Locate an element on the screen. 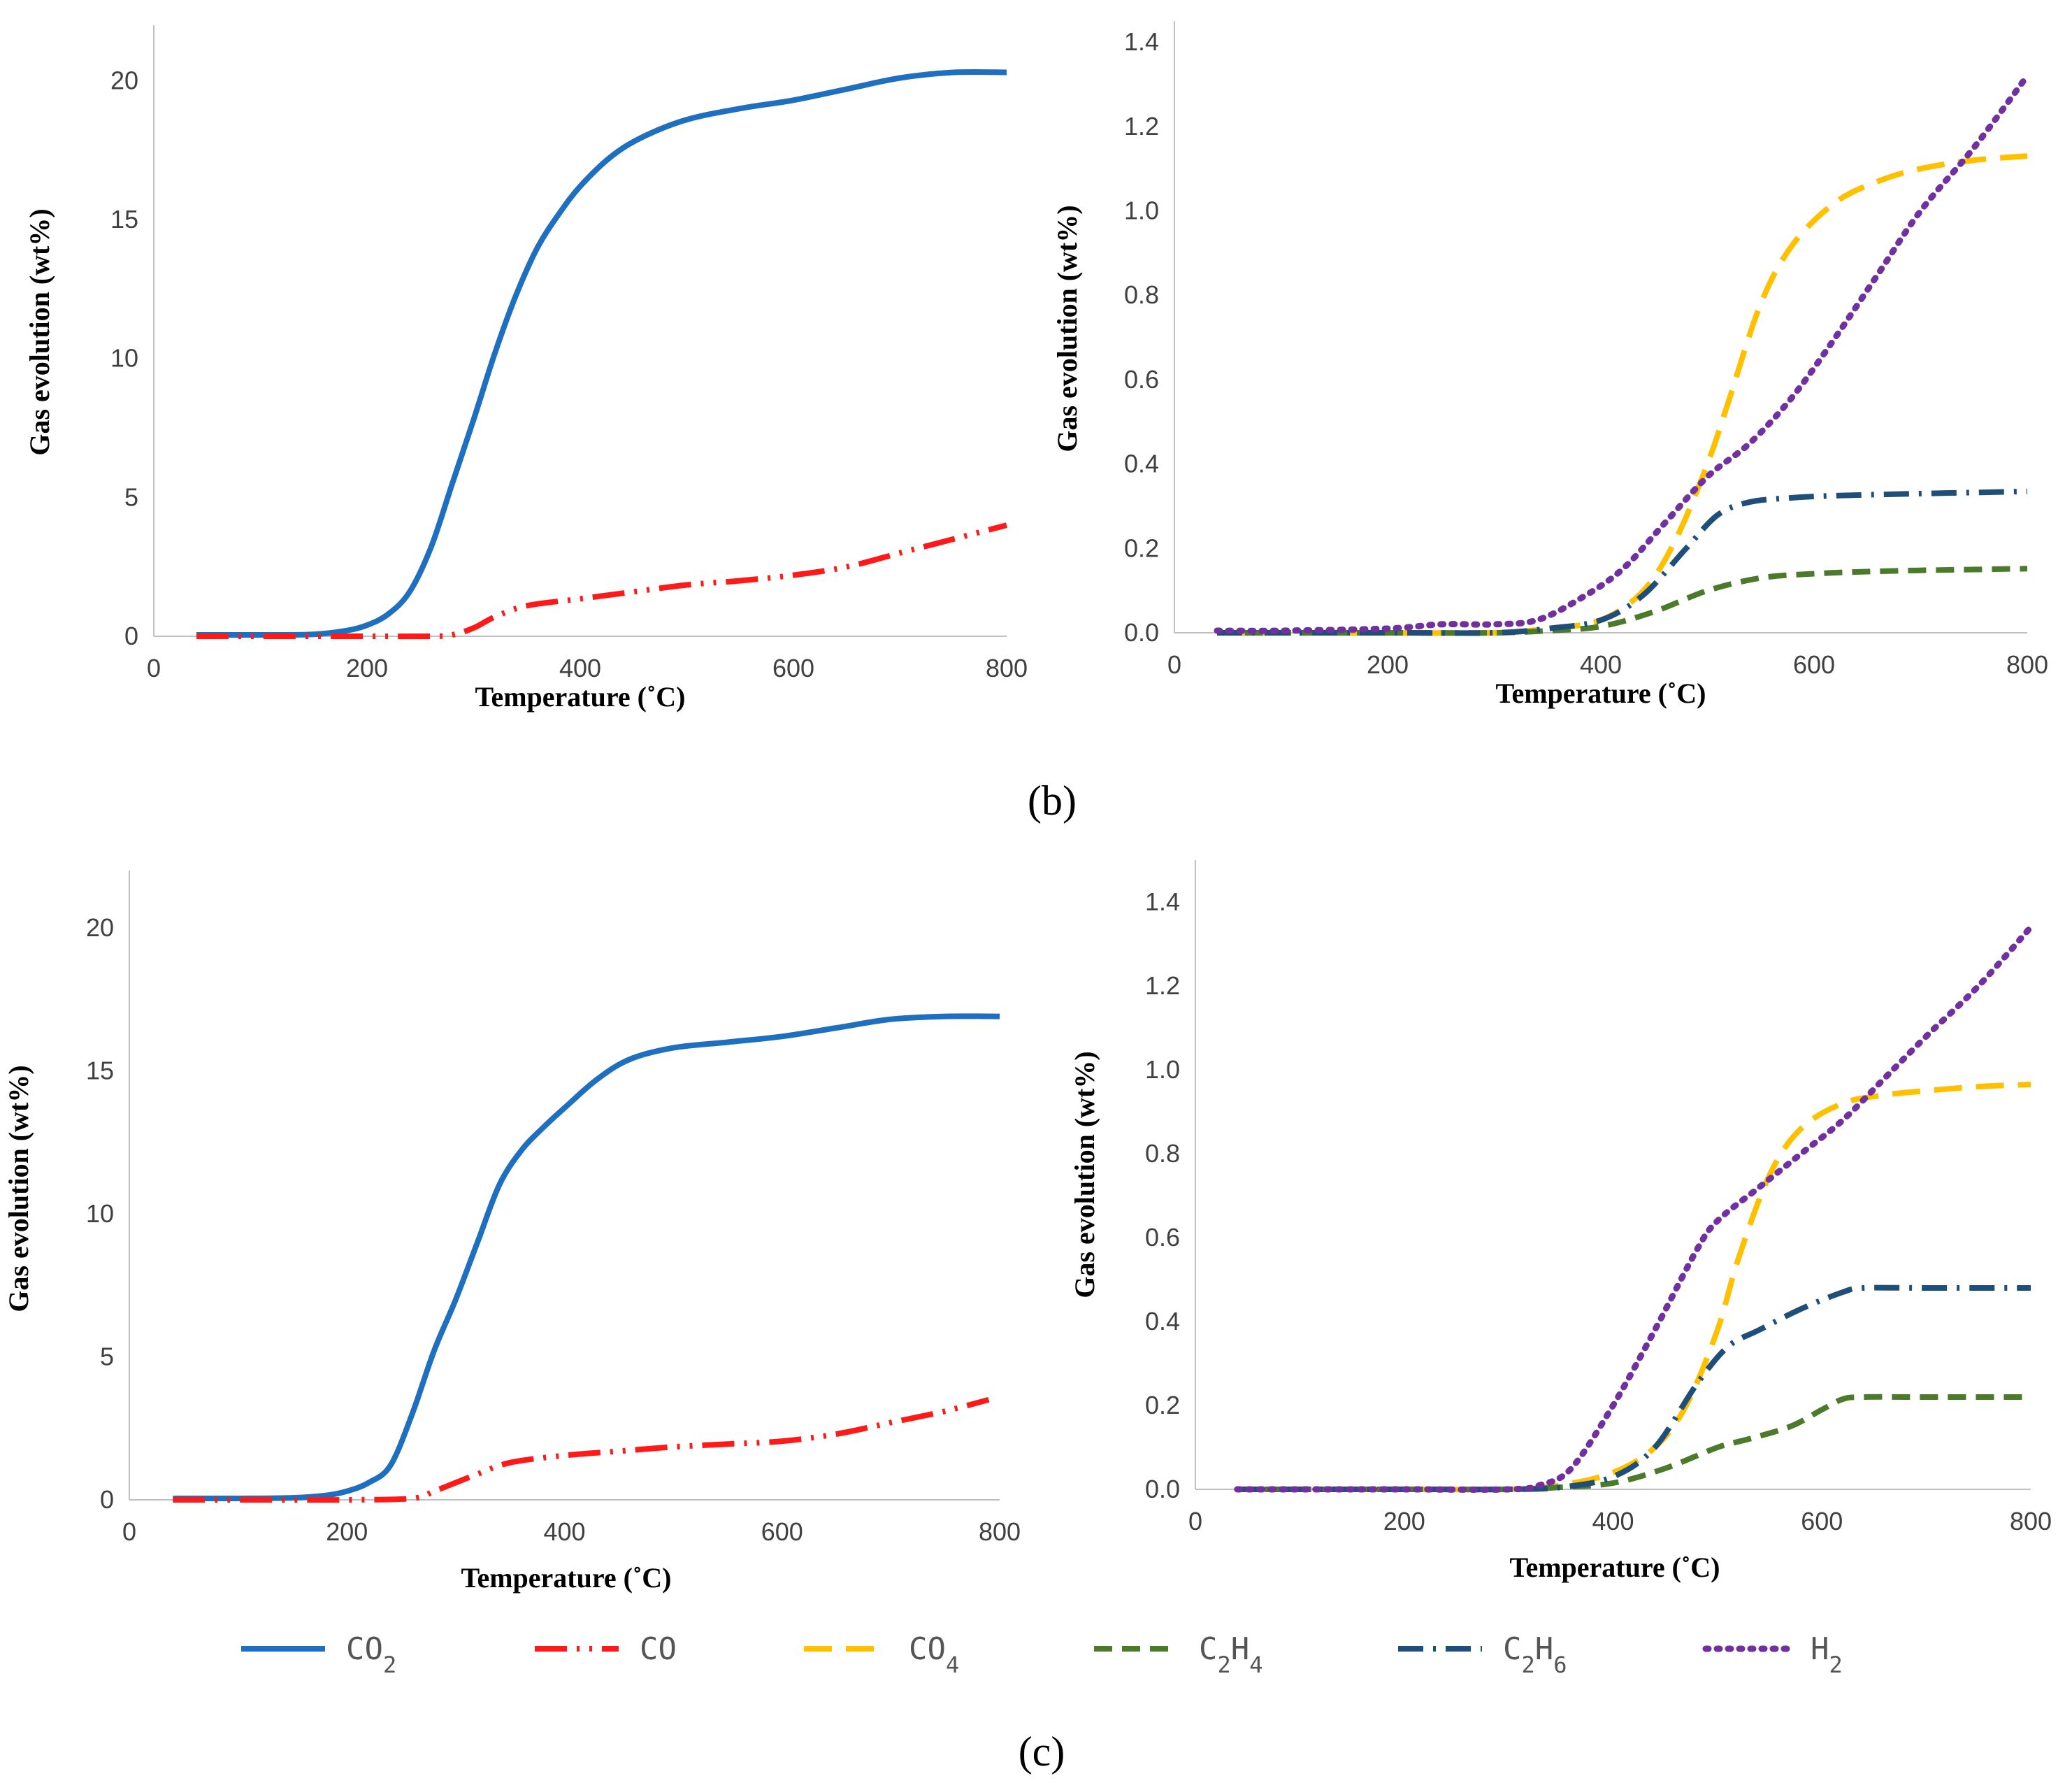  legend-label: C2H4 is located at coordinates (1231, 1654).